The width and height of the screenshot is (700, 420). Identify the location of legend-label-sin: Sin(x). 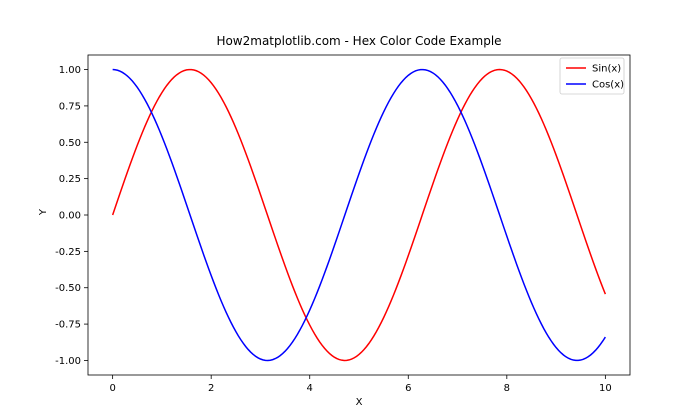
(606, 69).